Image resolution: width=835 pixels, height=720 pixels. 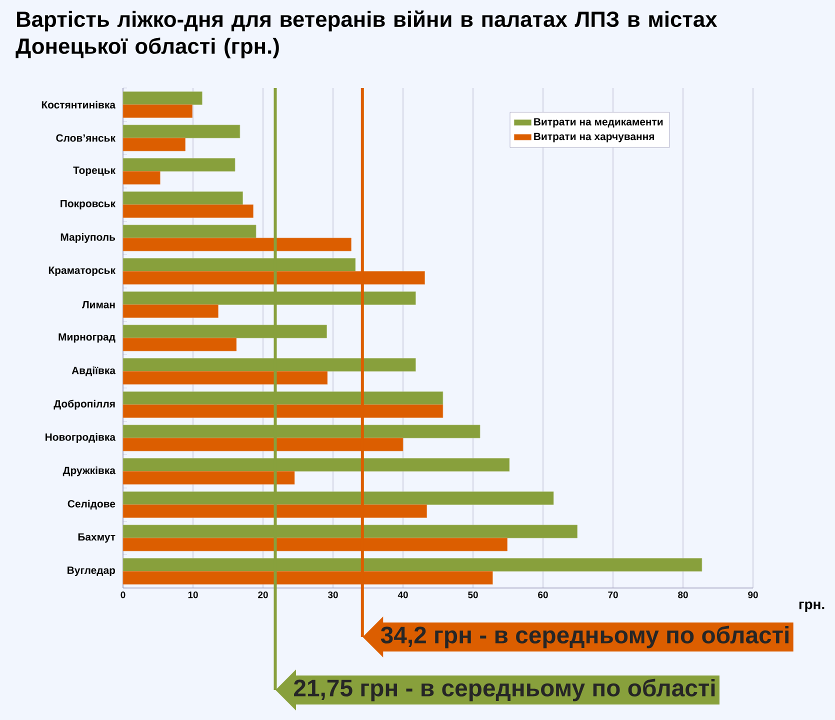 I want to click on ref-line-label: 34,2 грн - в середньому по області, so click(x=584, y=637).